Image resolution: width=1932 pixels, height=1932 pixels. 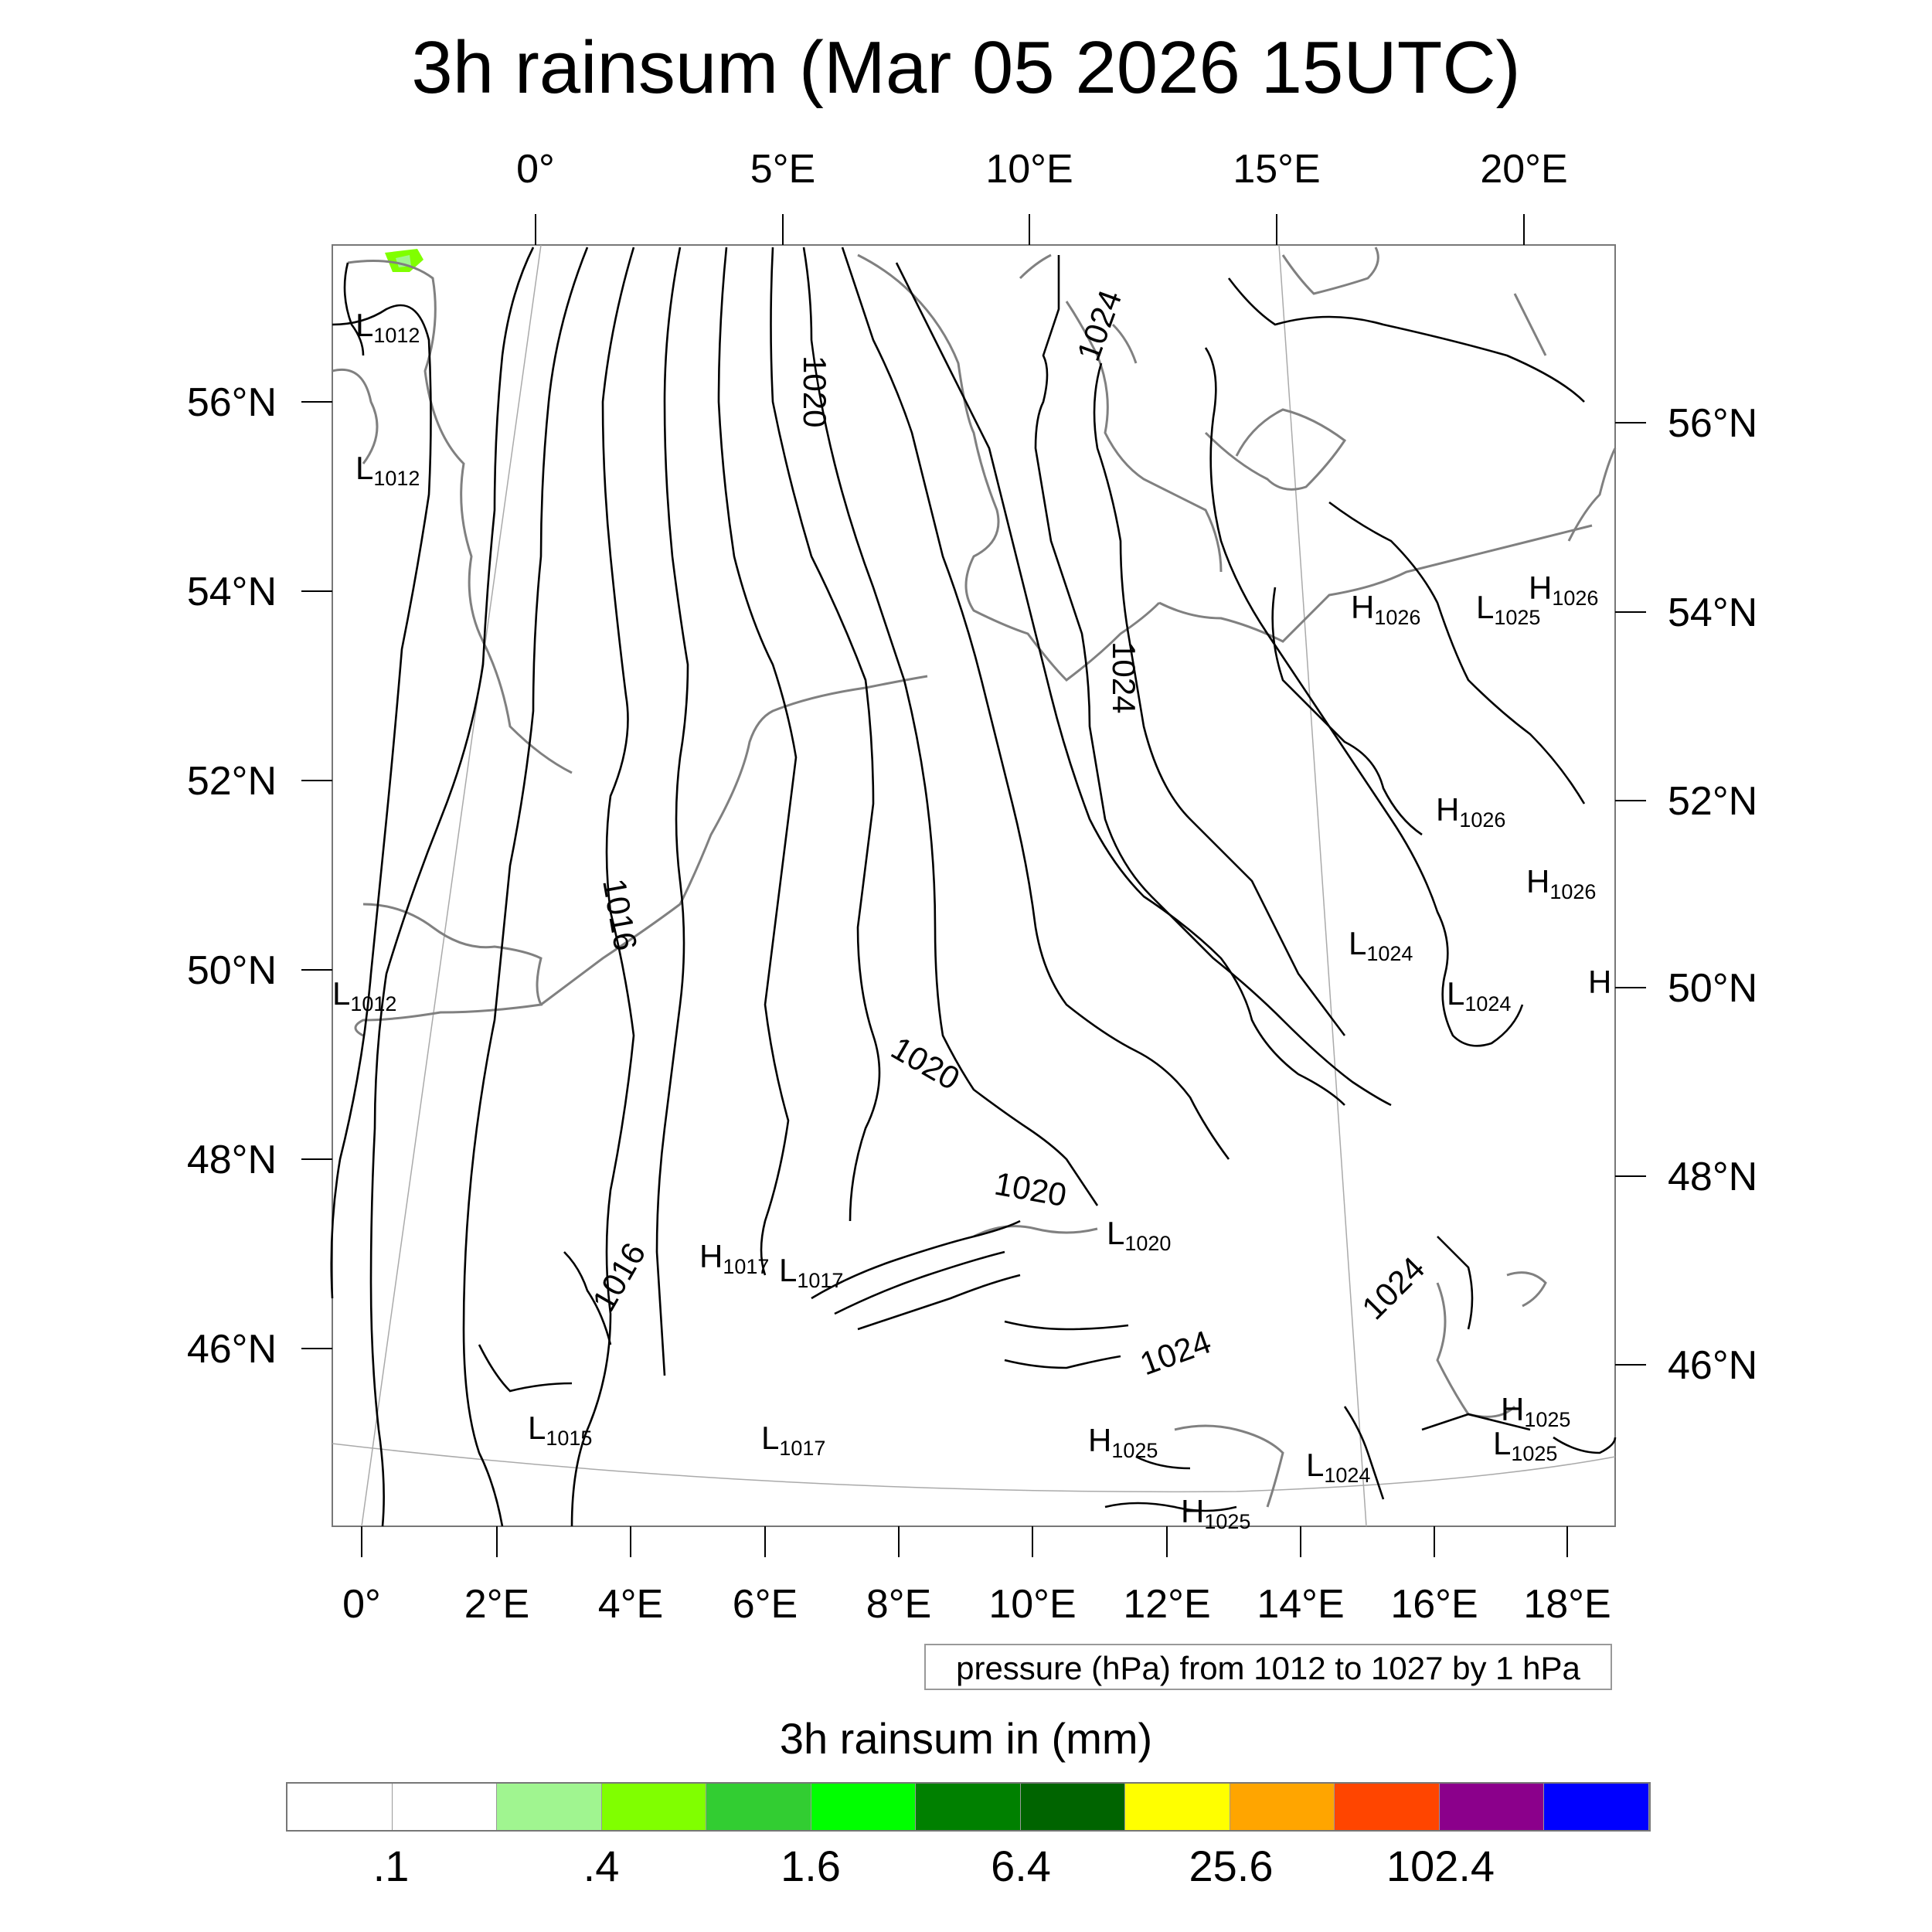 I want to click on colorbar-label: .4, so click(x=602, y=1866).